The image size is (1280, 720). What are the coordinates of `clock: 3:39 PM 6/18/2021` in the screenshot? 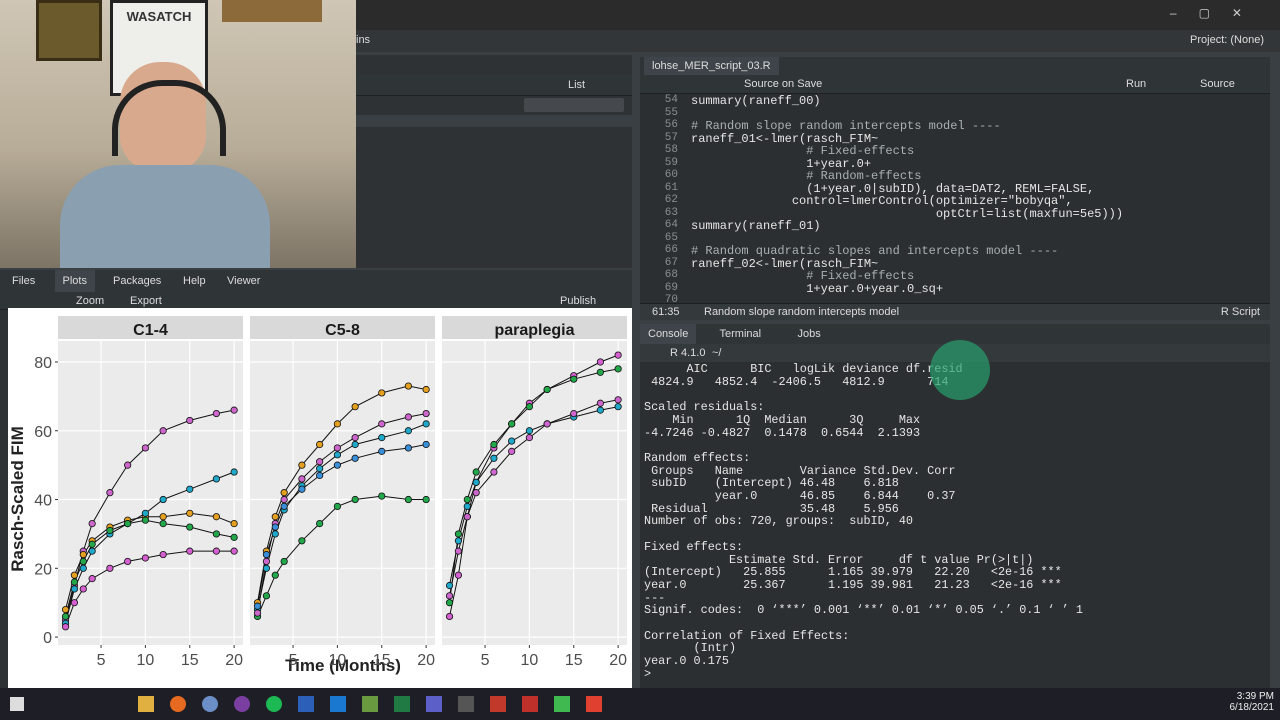 It's located at (1234, 702).